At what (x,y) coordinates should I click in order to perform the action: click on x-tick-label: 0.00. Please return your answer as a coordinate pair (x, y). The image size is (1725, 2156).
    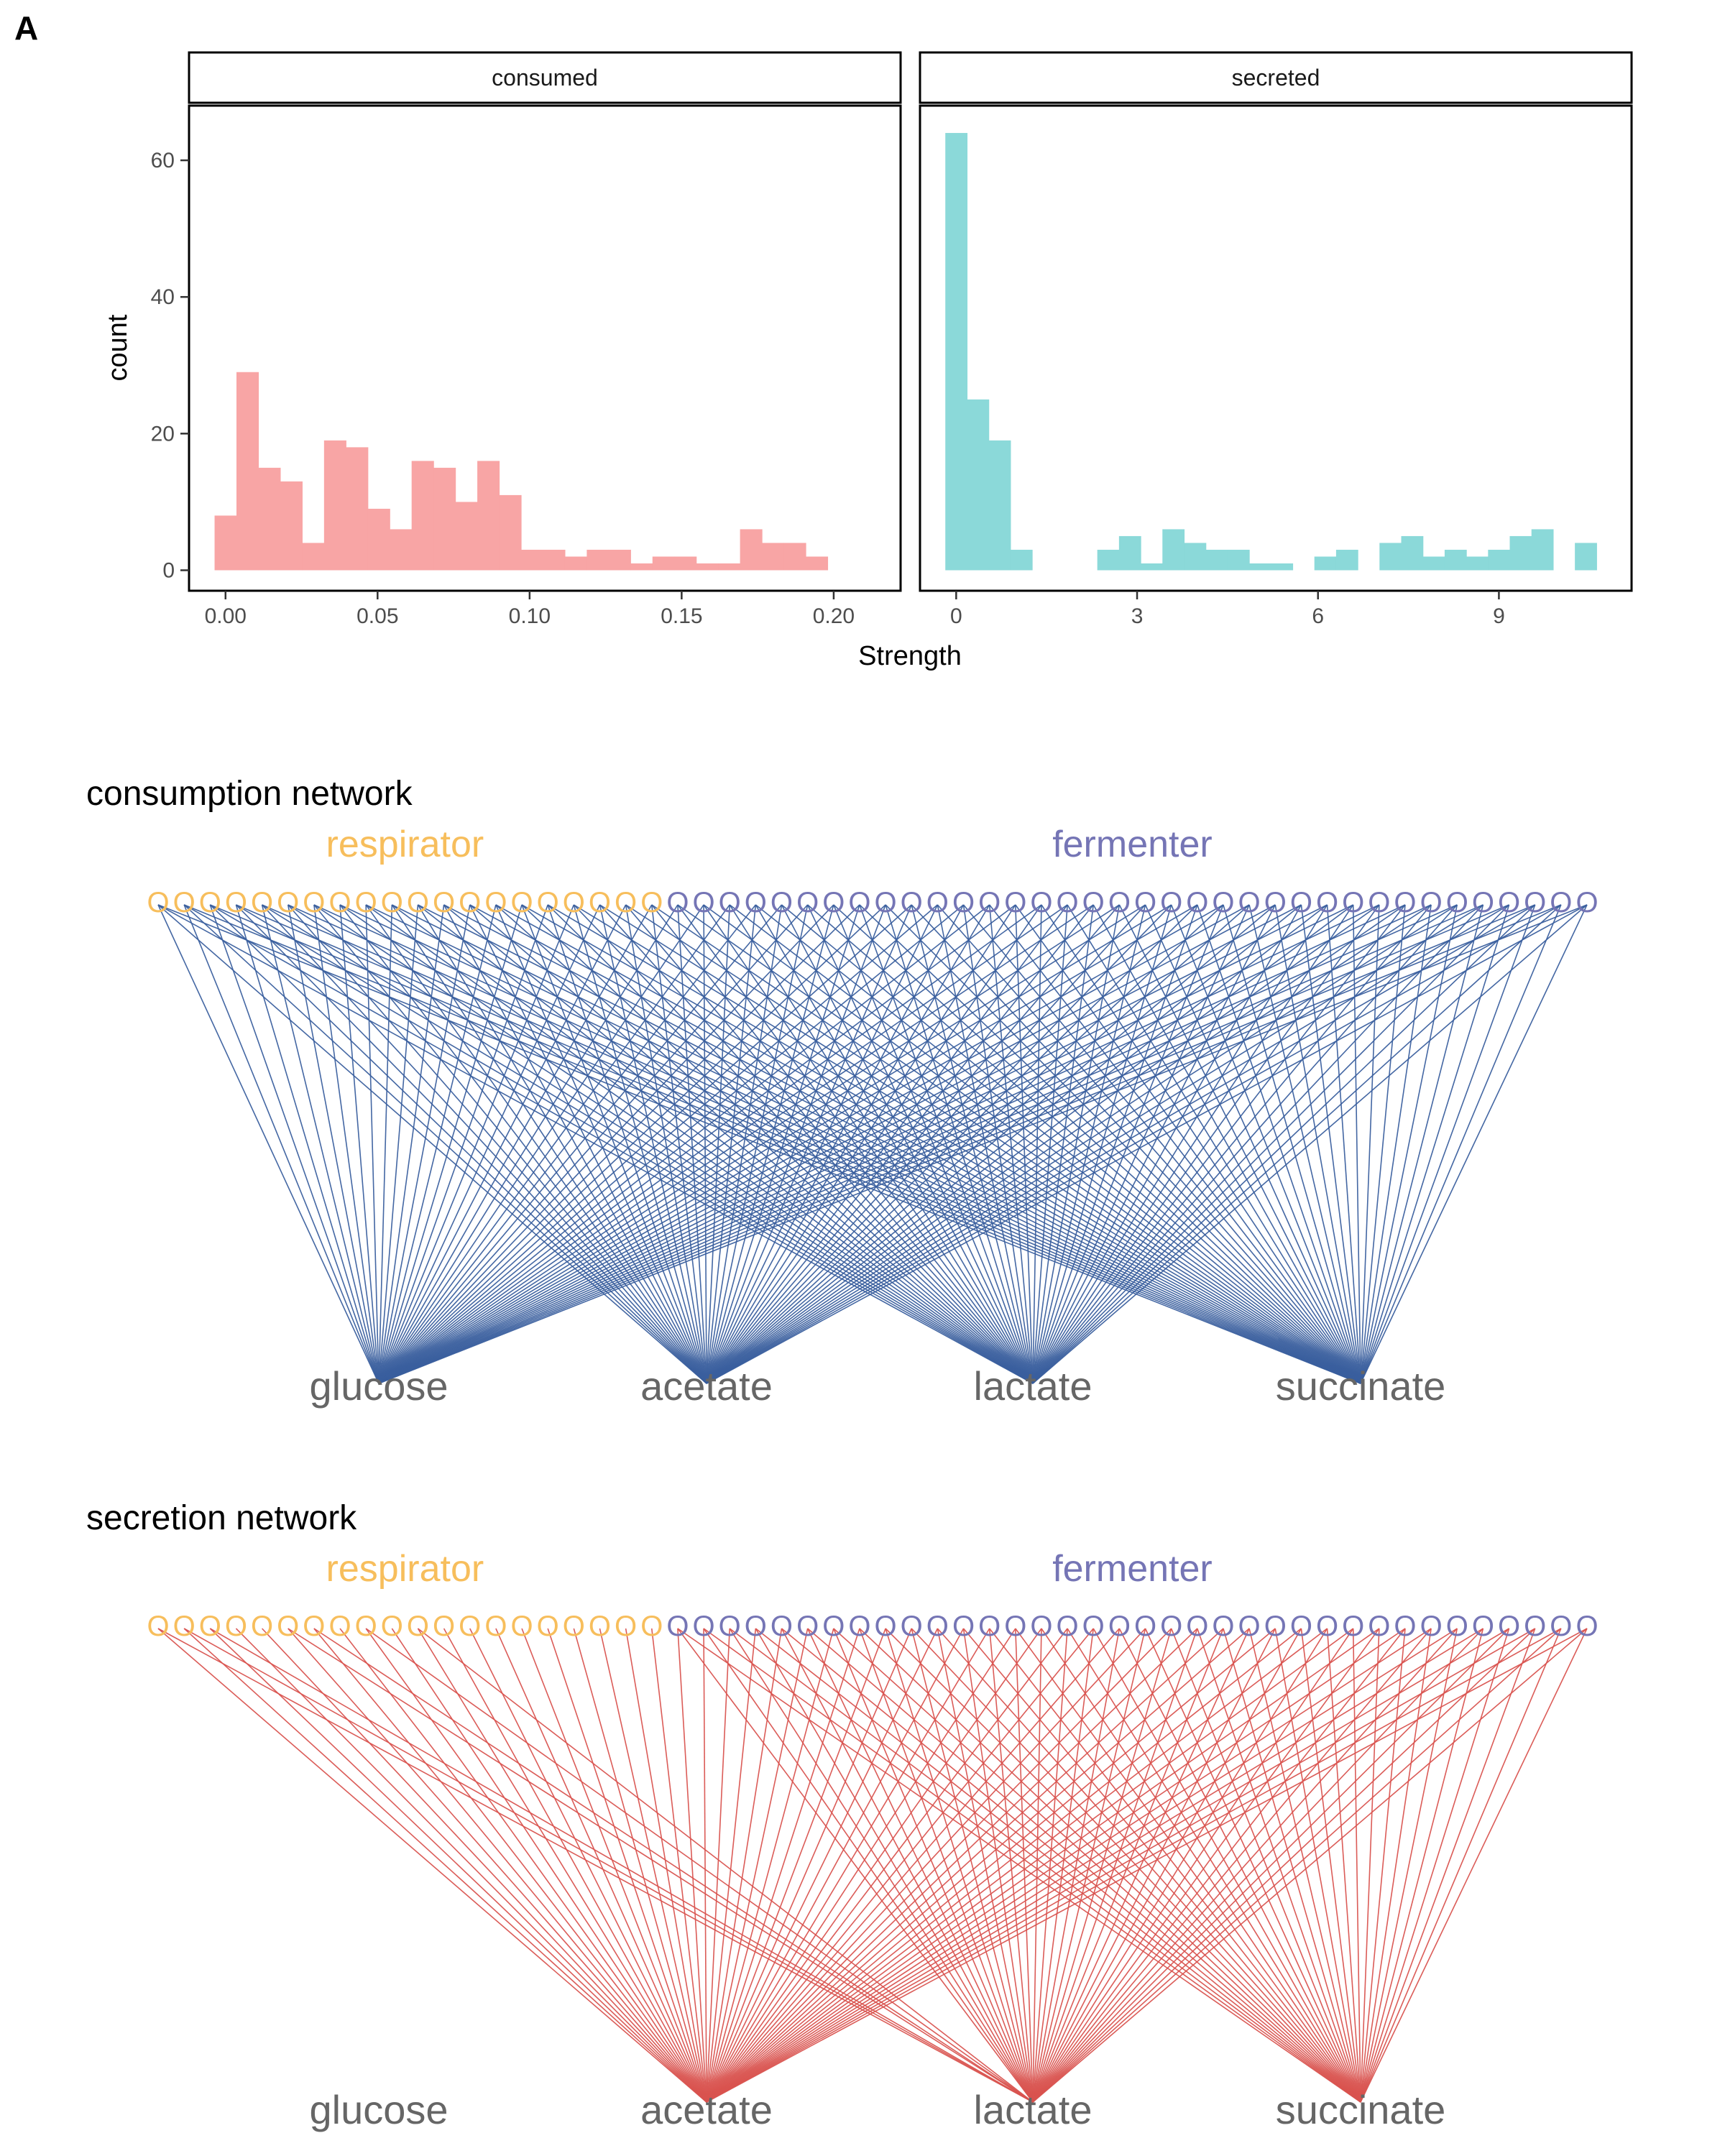
    Looking at the image, I should click on (226, 616).